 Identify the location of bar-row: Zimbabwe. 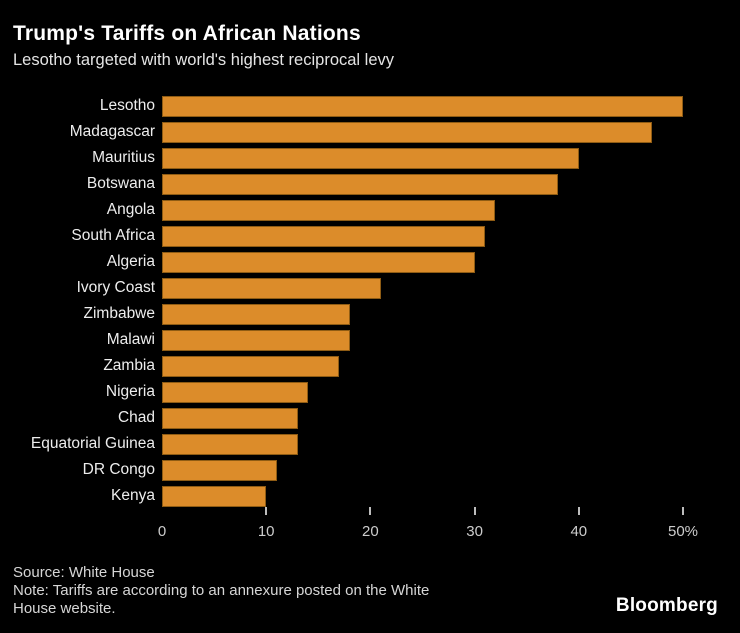
(370, 314).